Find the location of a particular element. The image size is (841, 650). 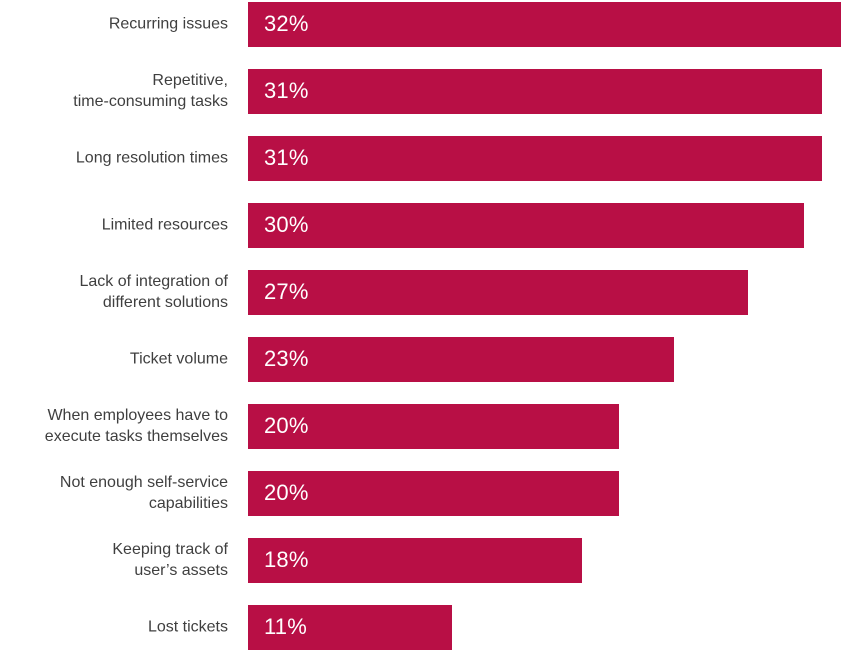

bar: 18% is located at coordinates (415, 560).